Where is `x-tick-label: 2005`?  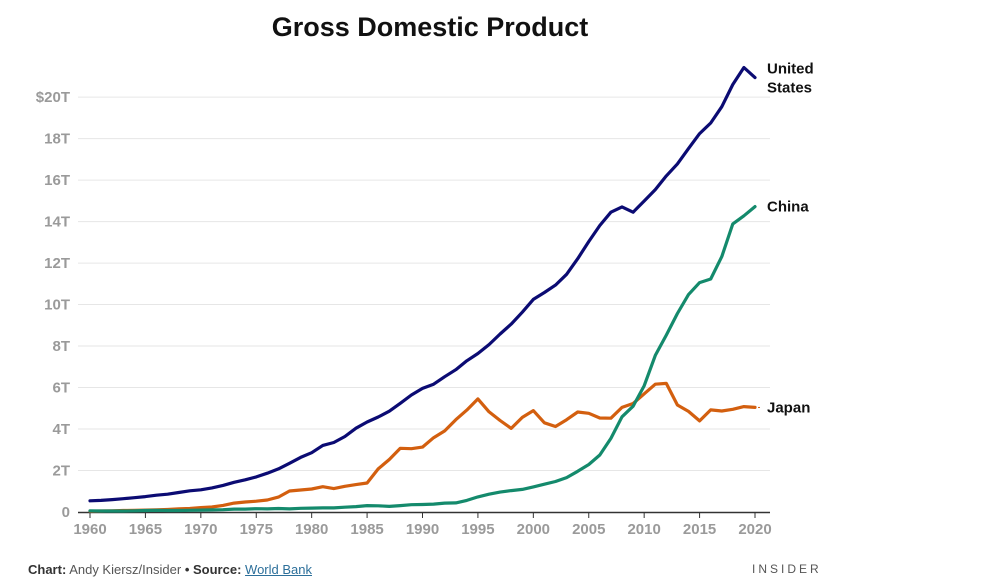
x-tick-label: 2005 is located at coordinates (588, 529).